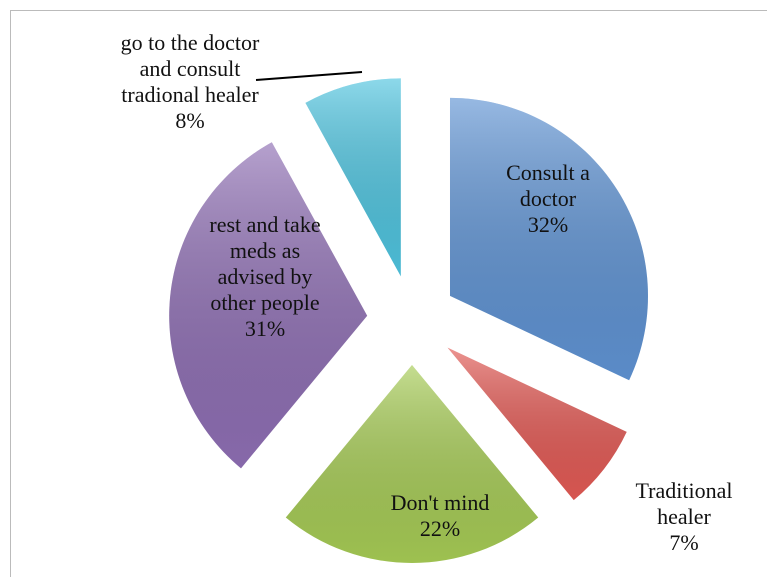  I want to click on slice-label: Don't mind 22%, so click(440, 516).